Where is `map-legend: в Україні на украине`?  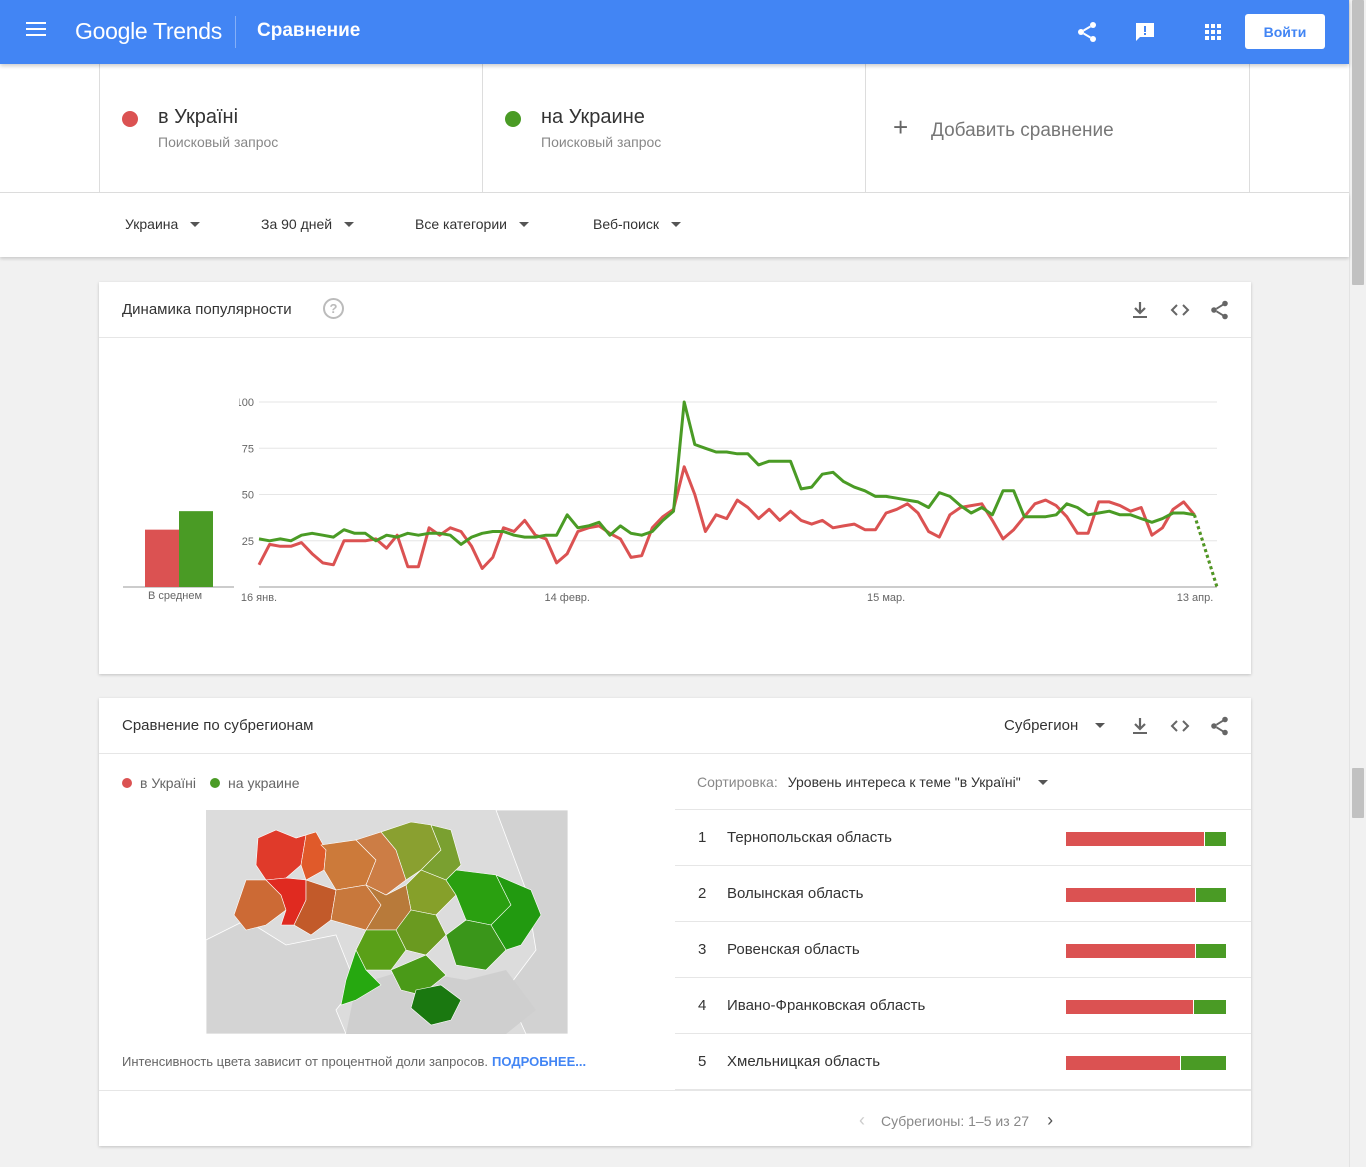
map-legend: в Україні на украине is located at coordinates (210, 783).